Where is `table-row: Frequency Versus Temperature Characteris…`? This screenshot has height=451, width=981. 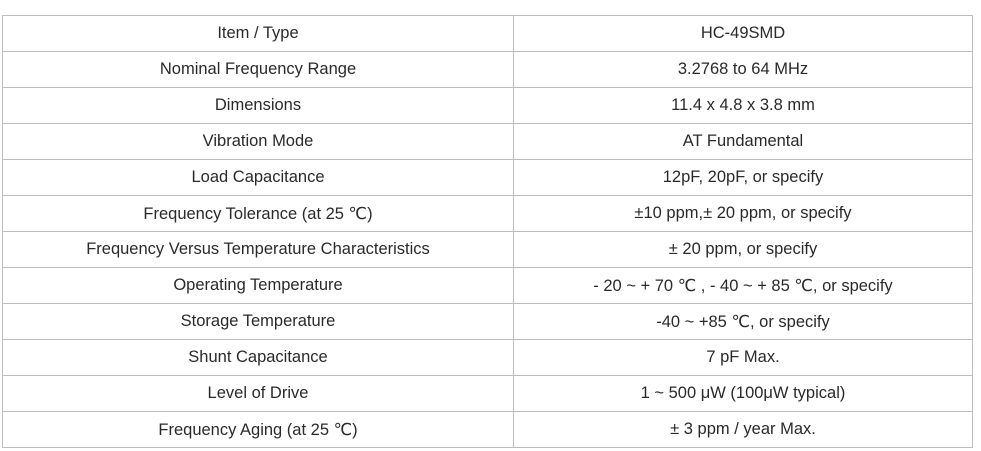 table-row: Frequency Versus Temperature Characteris… is located at coordinates (487, 249).